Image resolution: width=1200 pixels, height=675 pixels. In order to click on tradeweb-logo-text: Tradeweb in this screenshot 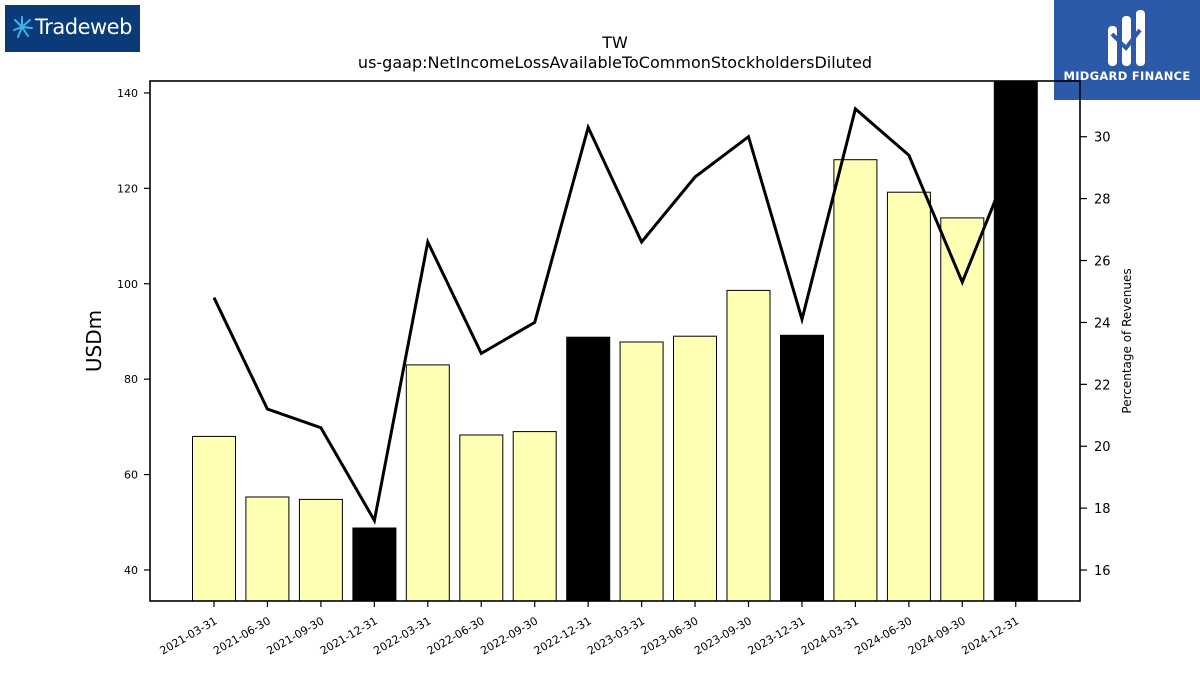, I will do `click(83, 27)`.